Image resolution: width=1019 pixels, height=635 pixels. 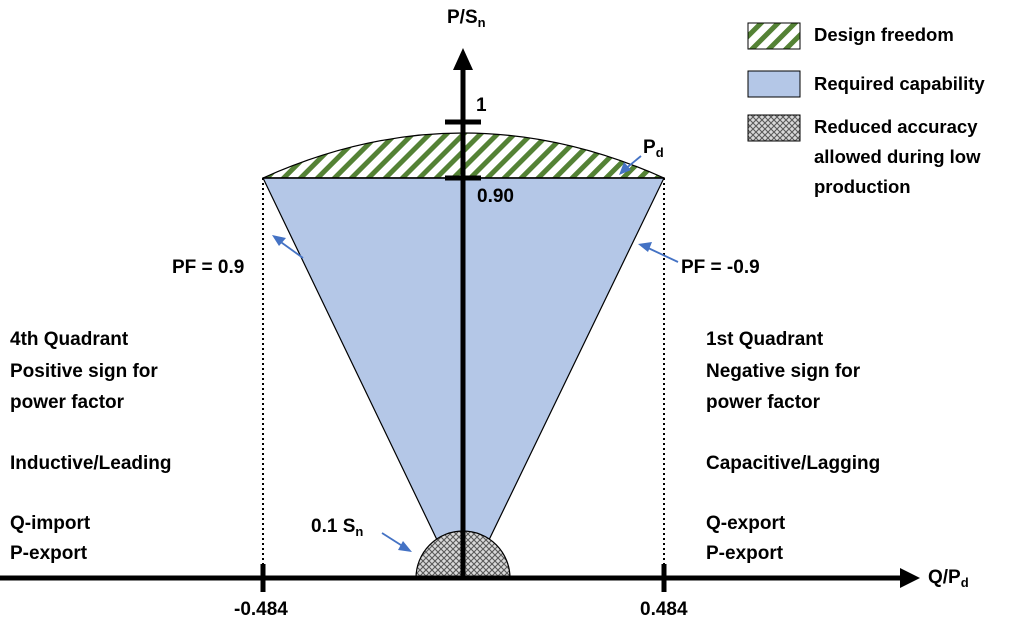 What do you see at coordinates (896, 126) in the screenshot?
I see `legend-label-reduced-accuracy-1: Reduced accuracy` at bounding box center [896, 126].